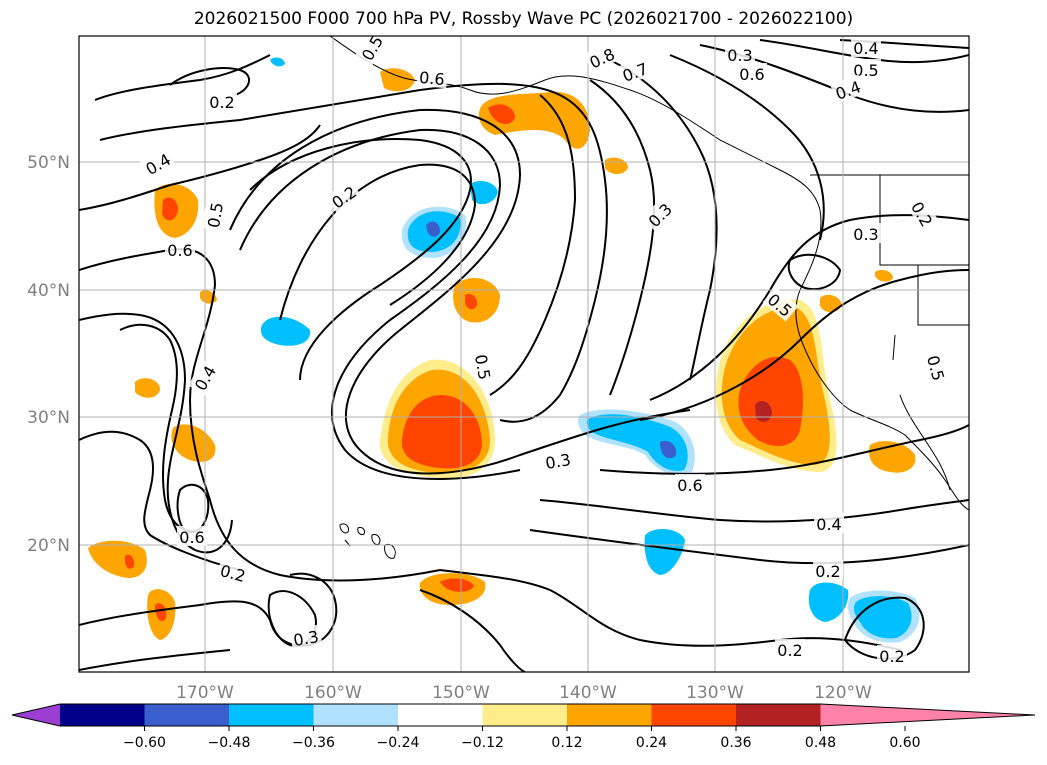  I want to click on colorbar-tick-label: 0.36, so click(735, 743).